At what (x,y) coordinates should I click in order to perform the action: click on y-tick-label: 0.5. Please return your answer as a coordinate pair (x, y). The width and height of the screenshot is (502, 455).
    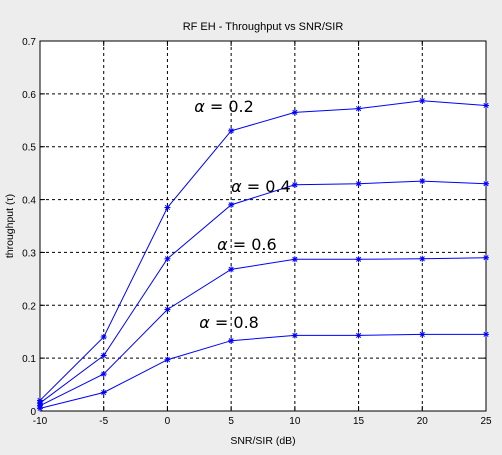
    Looking at the image, I should click on (29, 148).